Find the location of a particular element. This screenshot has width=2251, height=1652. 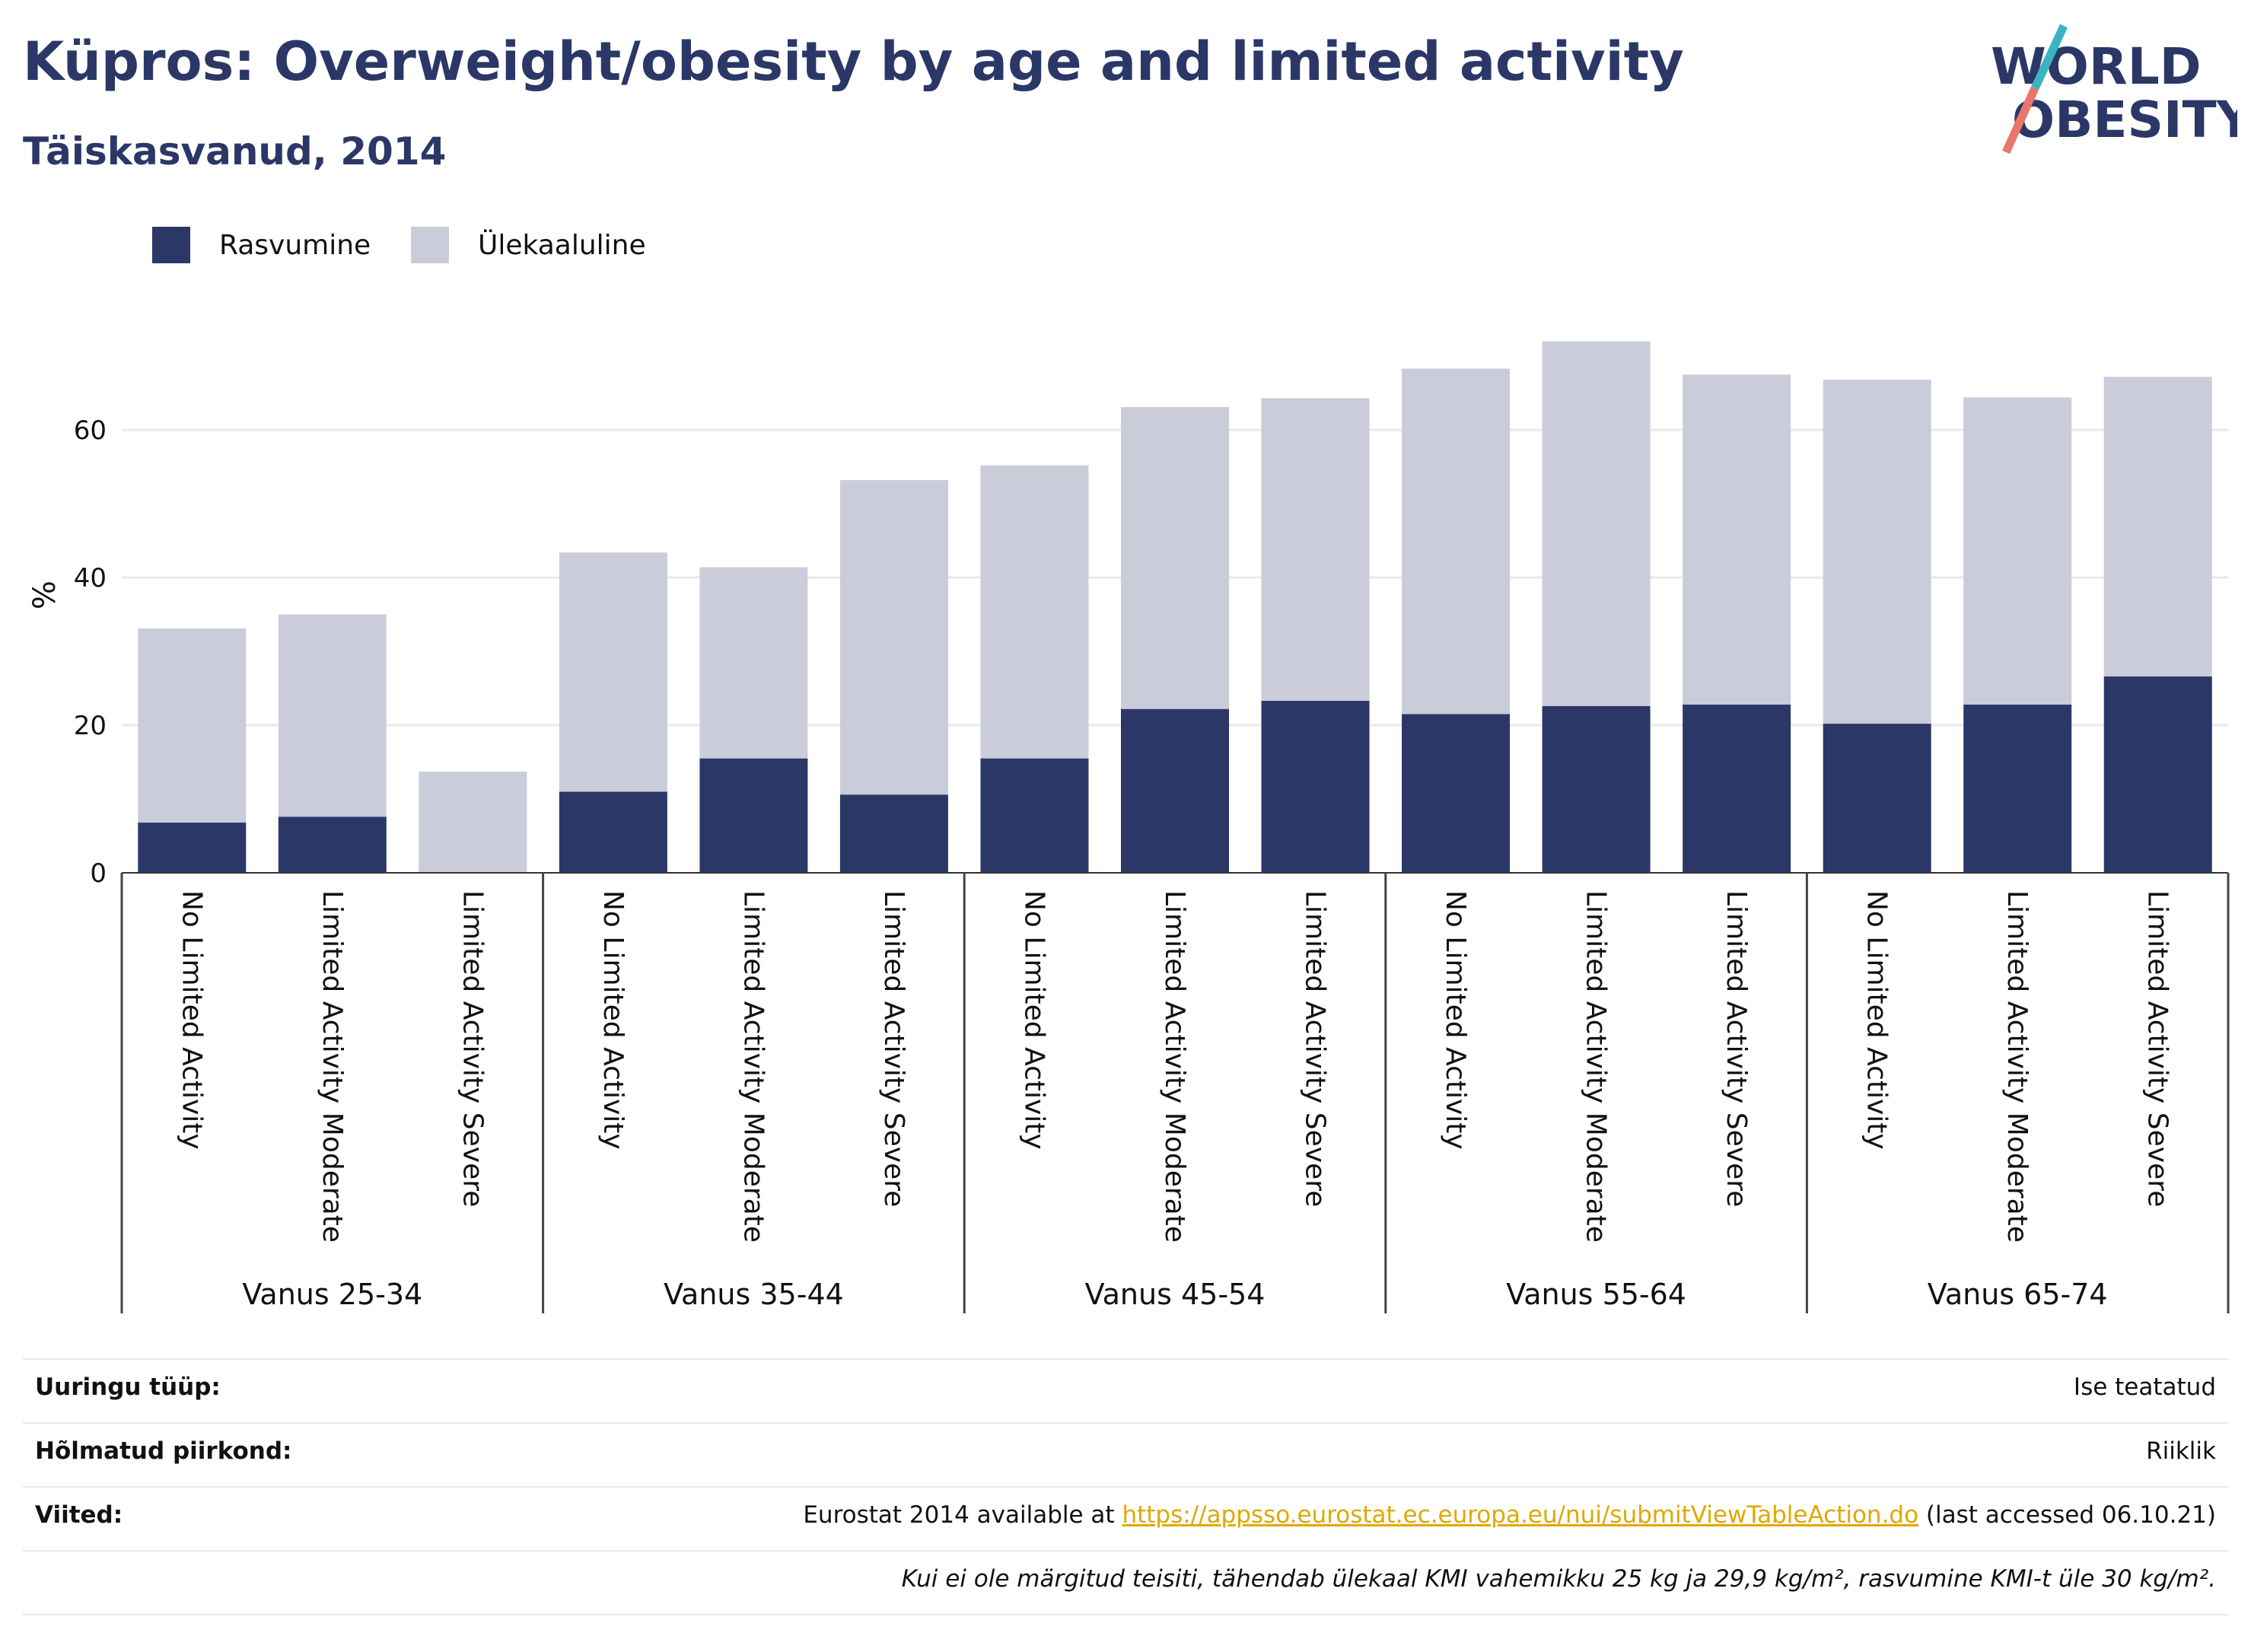

y-tick-label: 20 is located at coordinates (90, 726).